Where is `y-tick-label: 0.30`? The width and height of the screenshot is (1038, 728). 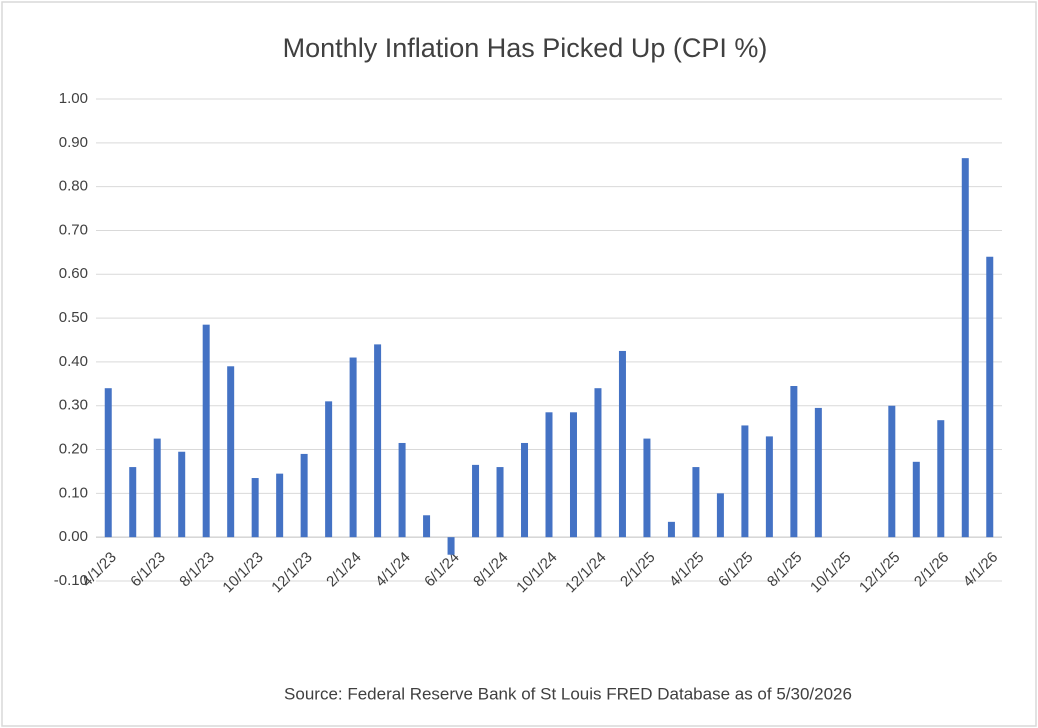
y-tick-label: 0.30 is located at coordinates (73, 405).